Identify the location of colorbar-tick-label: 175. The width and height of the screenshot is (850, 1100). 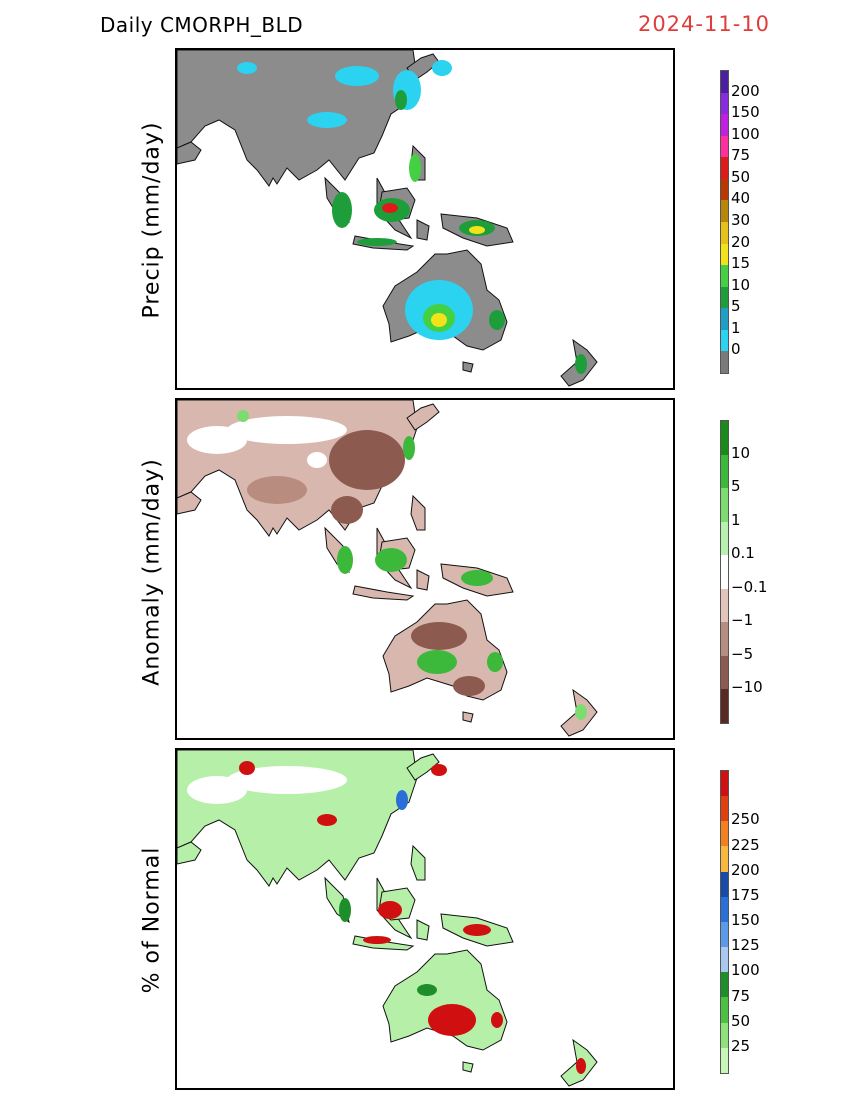
(745, 894).